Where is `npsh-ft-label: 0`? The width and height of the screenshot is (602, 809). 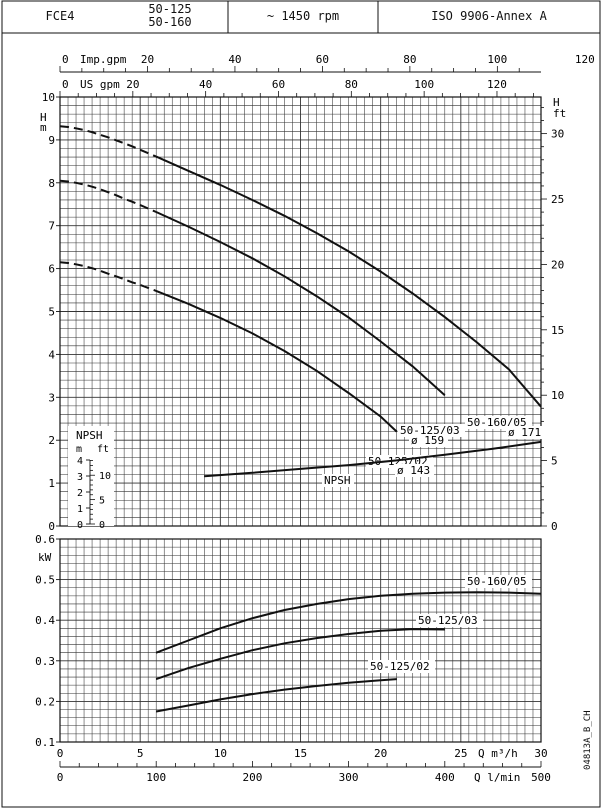 npsh-ft-label: 0 is located at coordinates (102, 525).